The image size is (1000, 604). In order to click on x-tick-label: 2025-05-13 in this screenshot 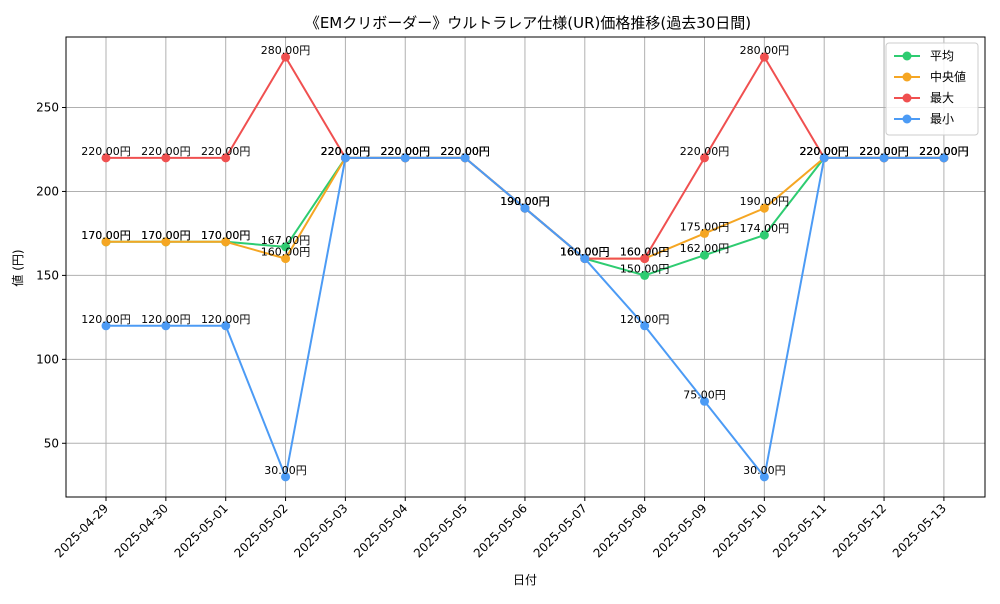, I will do `click(919, 530)`.